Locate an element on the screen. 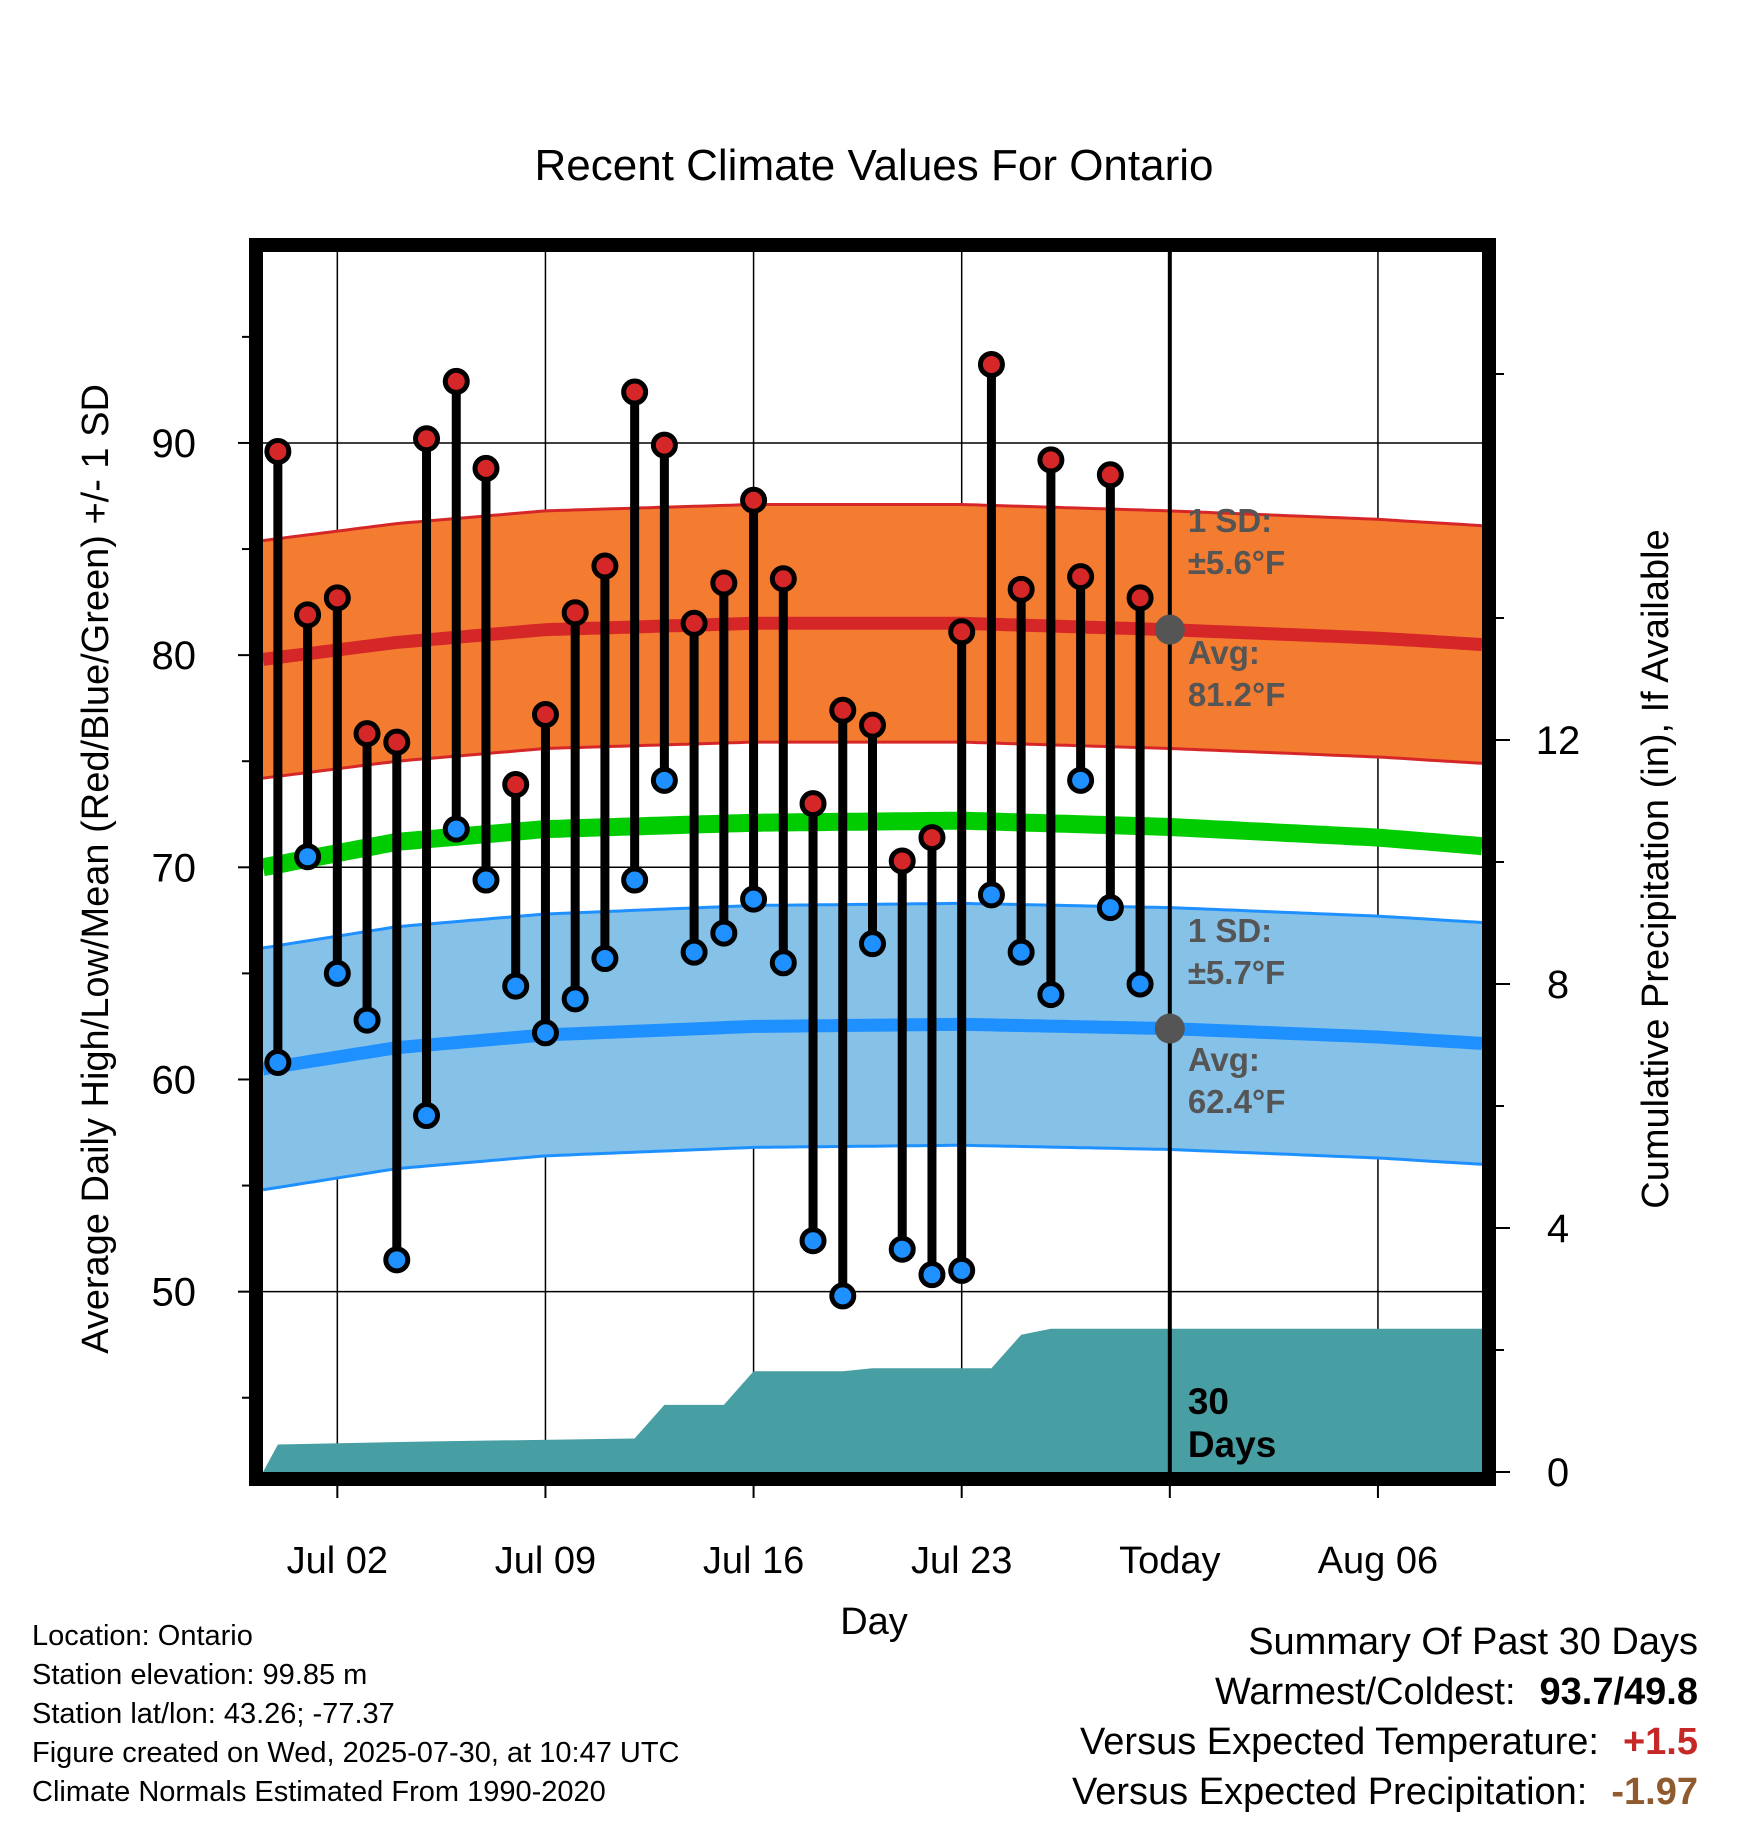  summary-heading: Summary Of Past 30 Days is located at coordinates (1473, 1642).